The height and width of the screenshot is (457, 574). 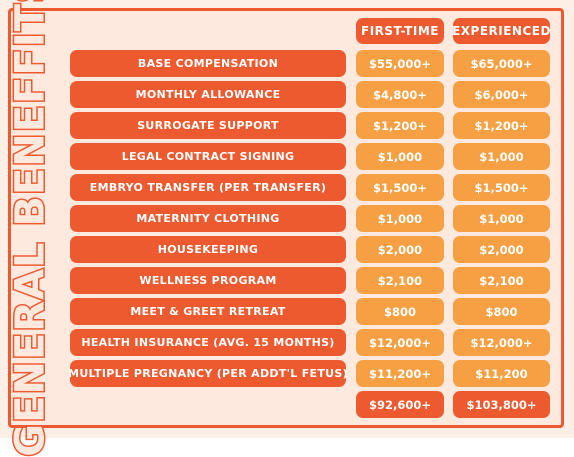 What do you see at coordinates (501, 187) in the screenshot?
I see `experienced-value: $1,500+` at bounding box center [501, 187].